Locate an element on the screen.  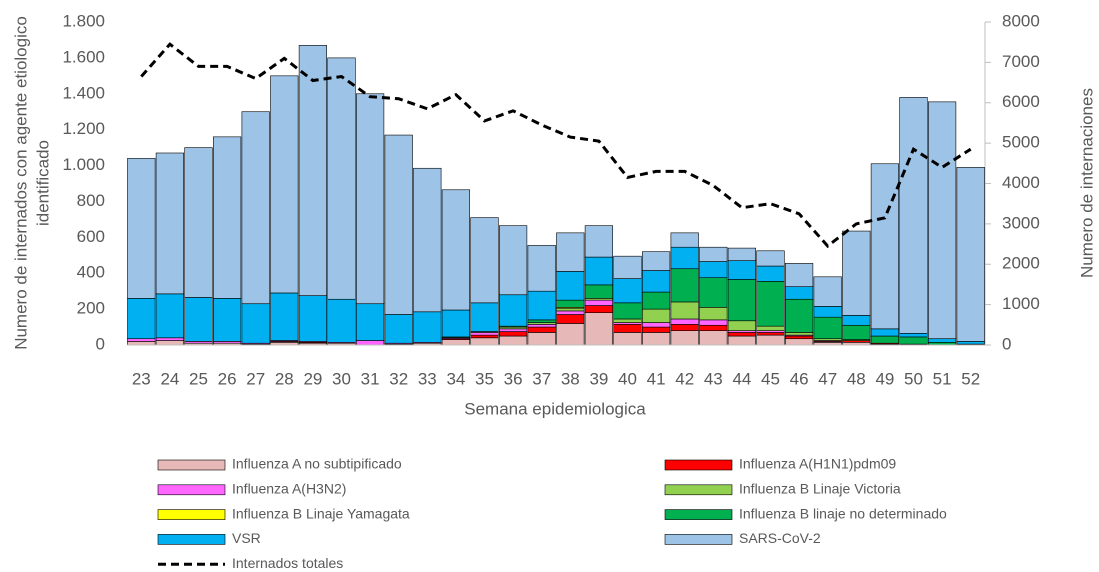
y-tick-label: 1.400 is located at coordinates (83, 92).